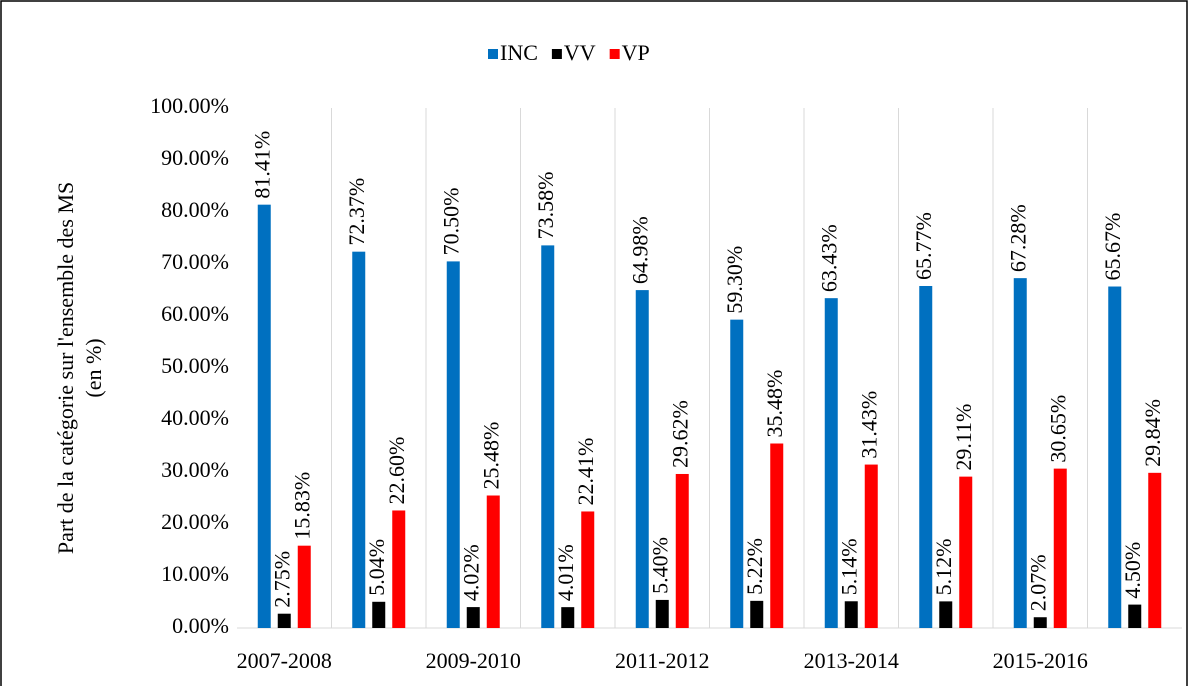 This screenshot has height=686, width=1200. What do you see at coordinates (376, 567) in the screenshot?
I see `data-label: 5.04%` at bounding box center [376, 567].